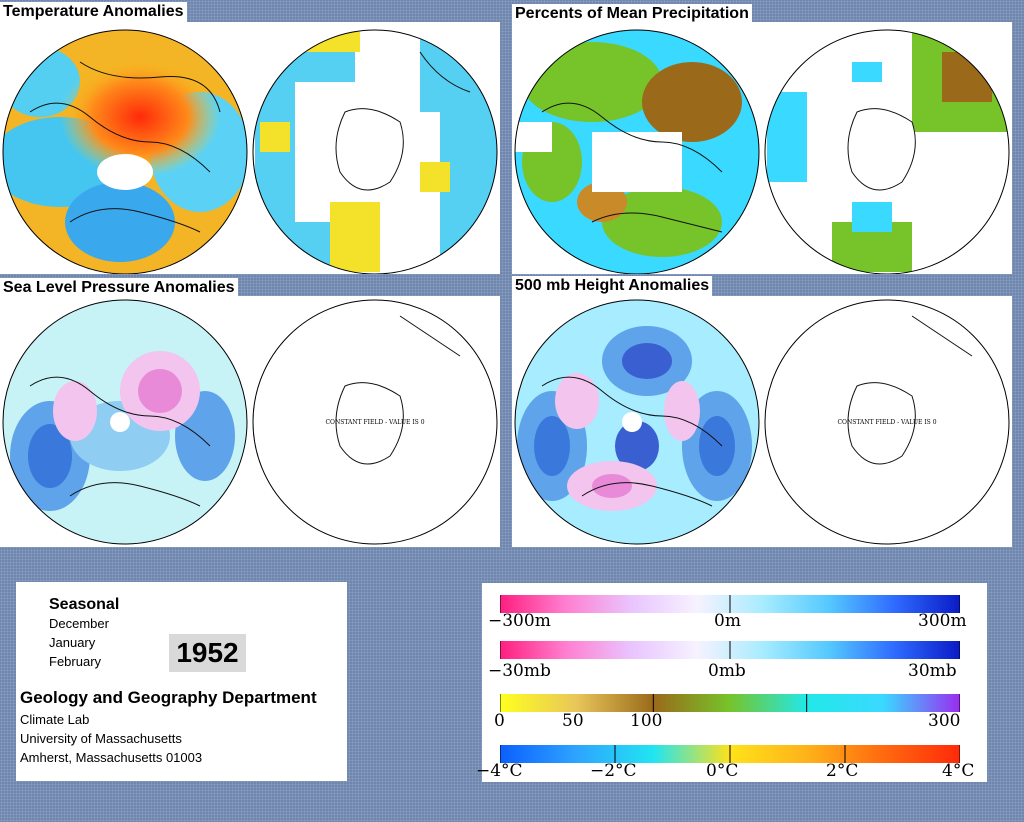  What do you see at coordinates (730, 754) in the screenshot?
I see `temp-colorbar` at bounding box center [730, 754].